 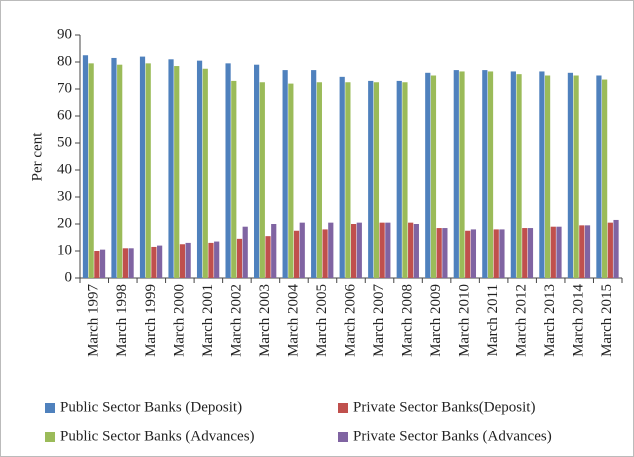 I want to click on x-tick-label: March 2005, so click(x=322, y=320).